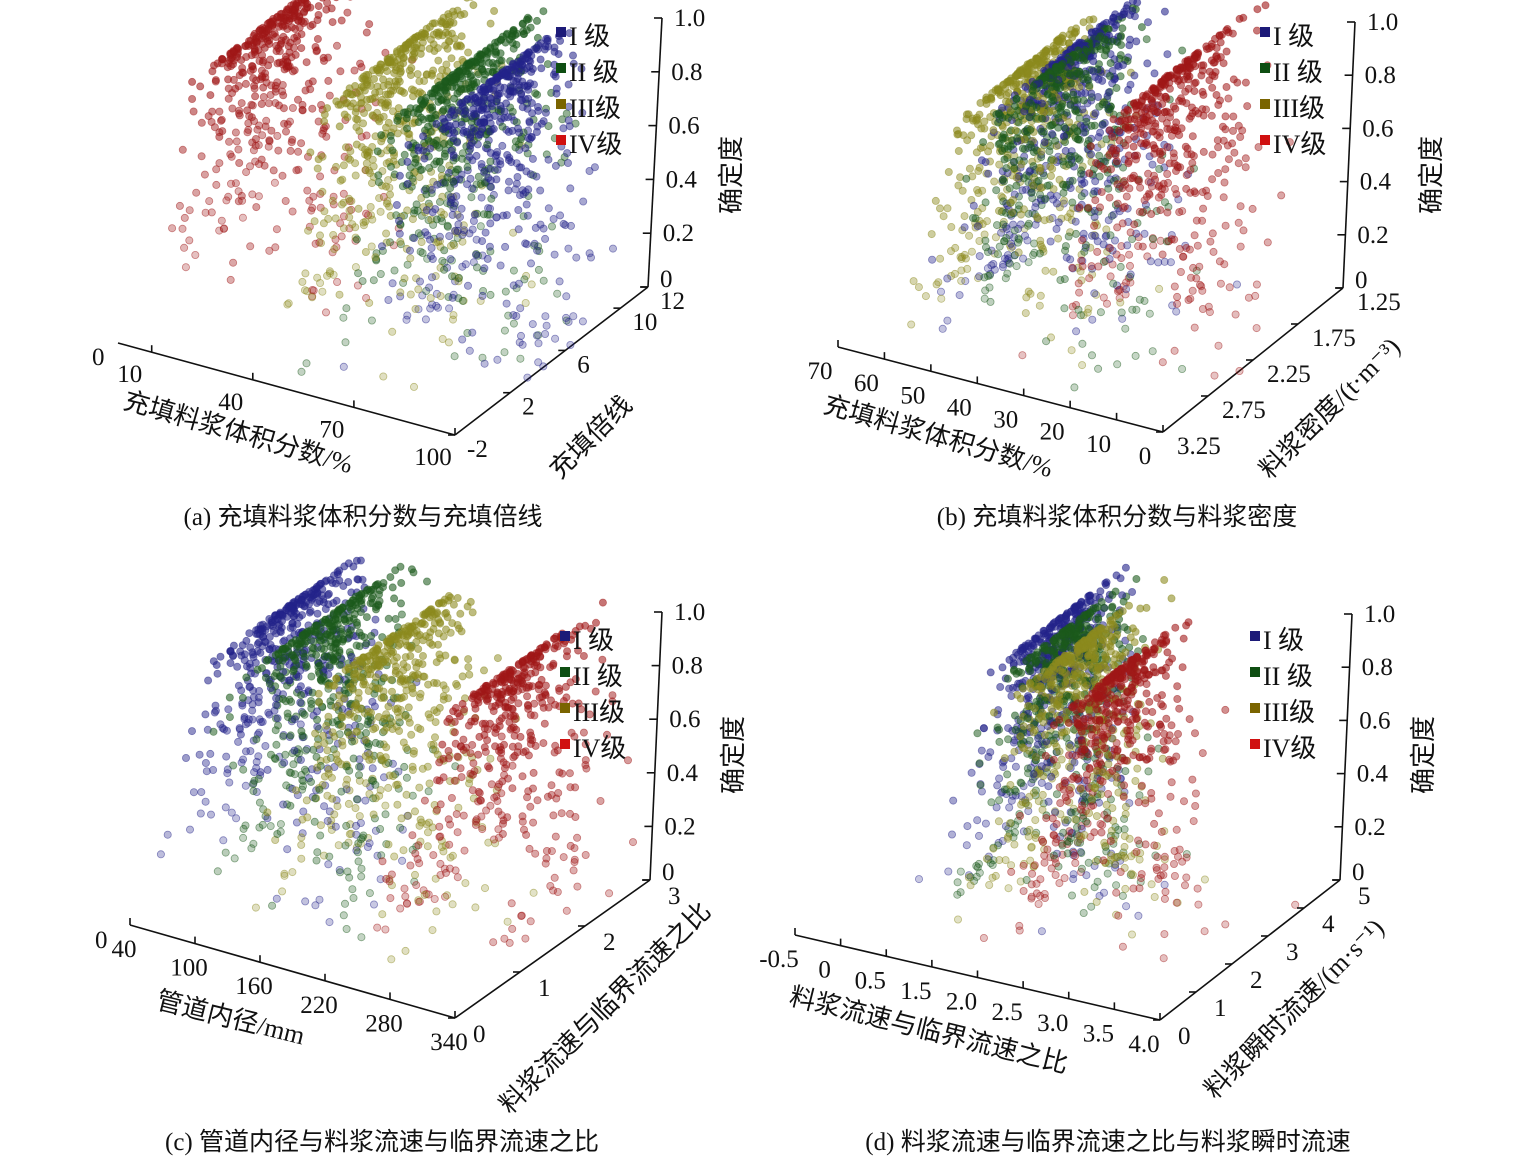 This screenshot has width=1517, height=1164. Describe the element at coordinates (1377, 128) in the screenshot. I see `z-tick-label: 0.6` at that location.